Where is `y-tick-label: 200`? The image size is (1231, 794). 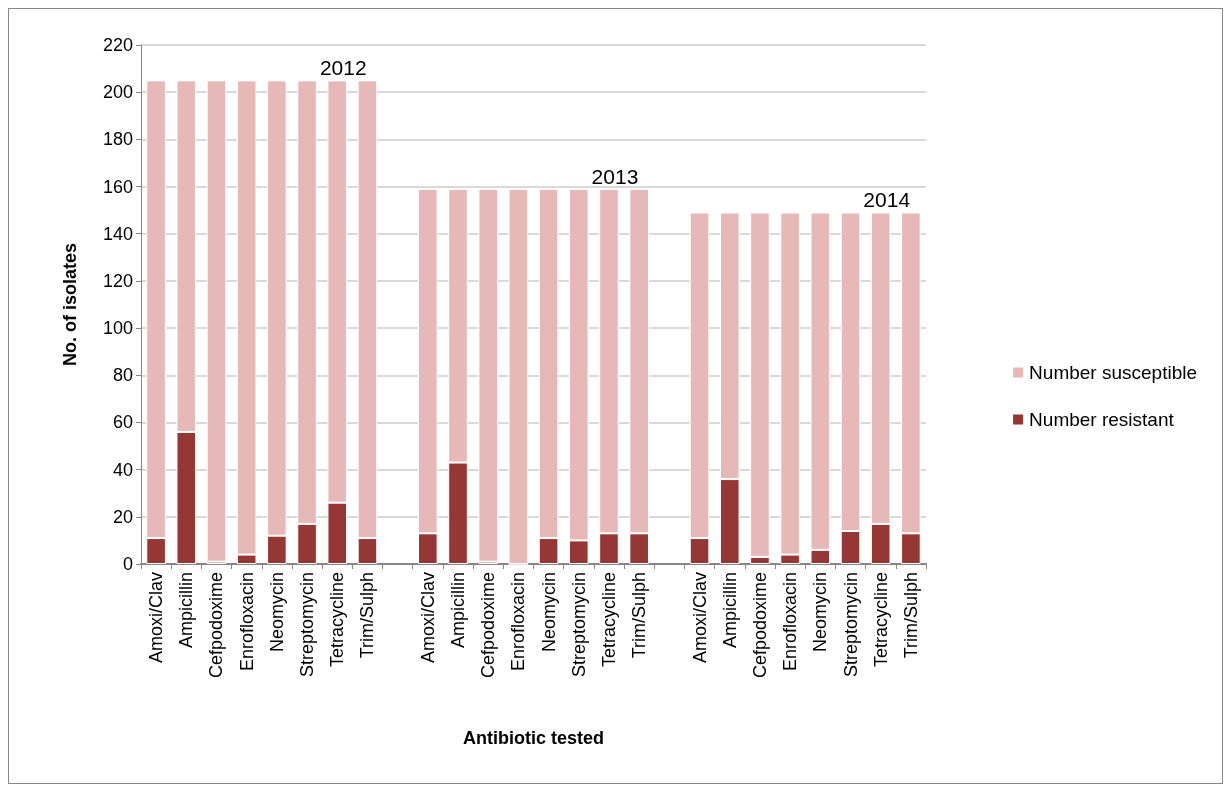
y-tick-label: 200 is located at coordinates (117, 92).